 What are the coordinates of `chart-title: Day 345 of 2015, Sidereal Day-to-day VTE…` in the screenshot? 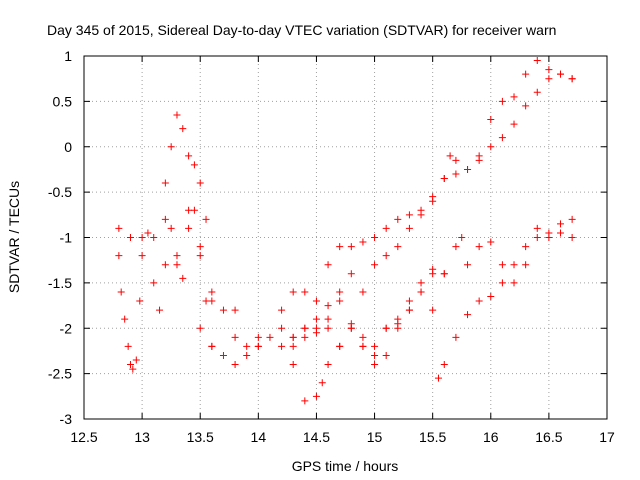 It's located at (301, 30).